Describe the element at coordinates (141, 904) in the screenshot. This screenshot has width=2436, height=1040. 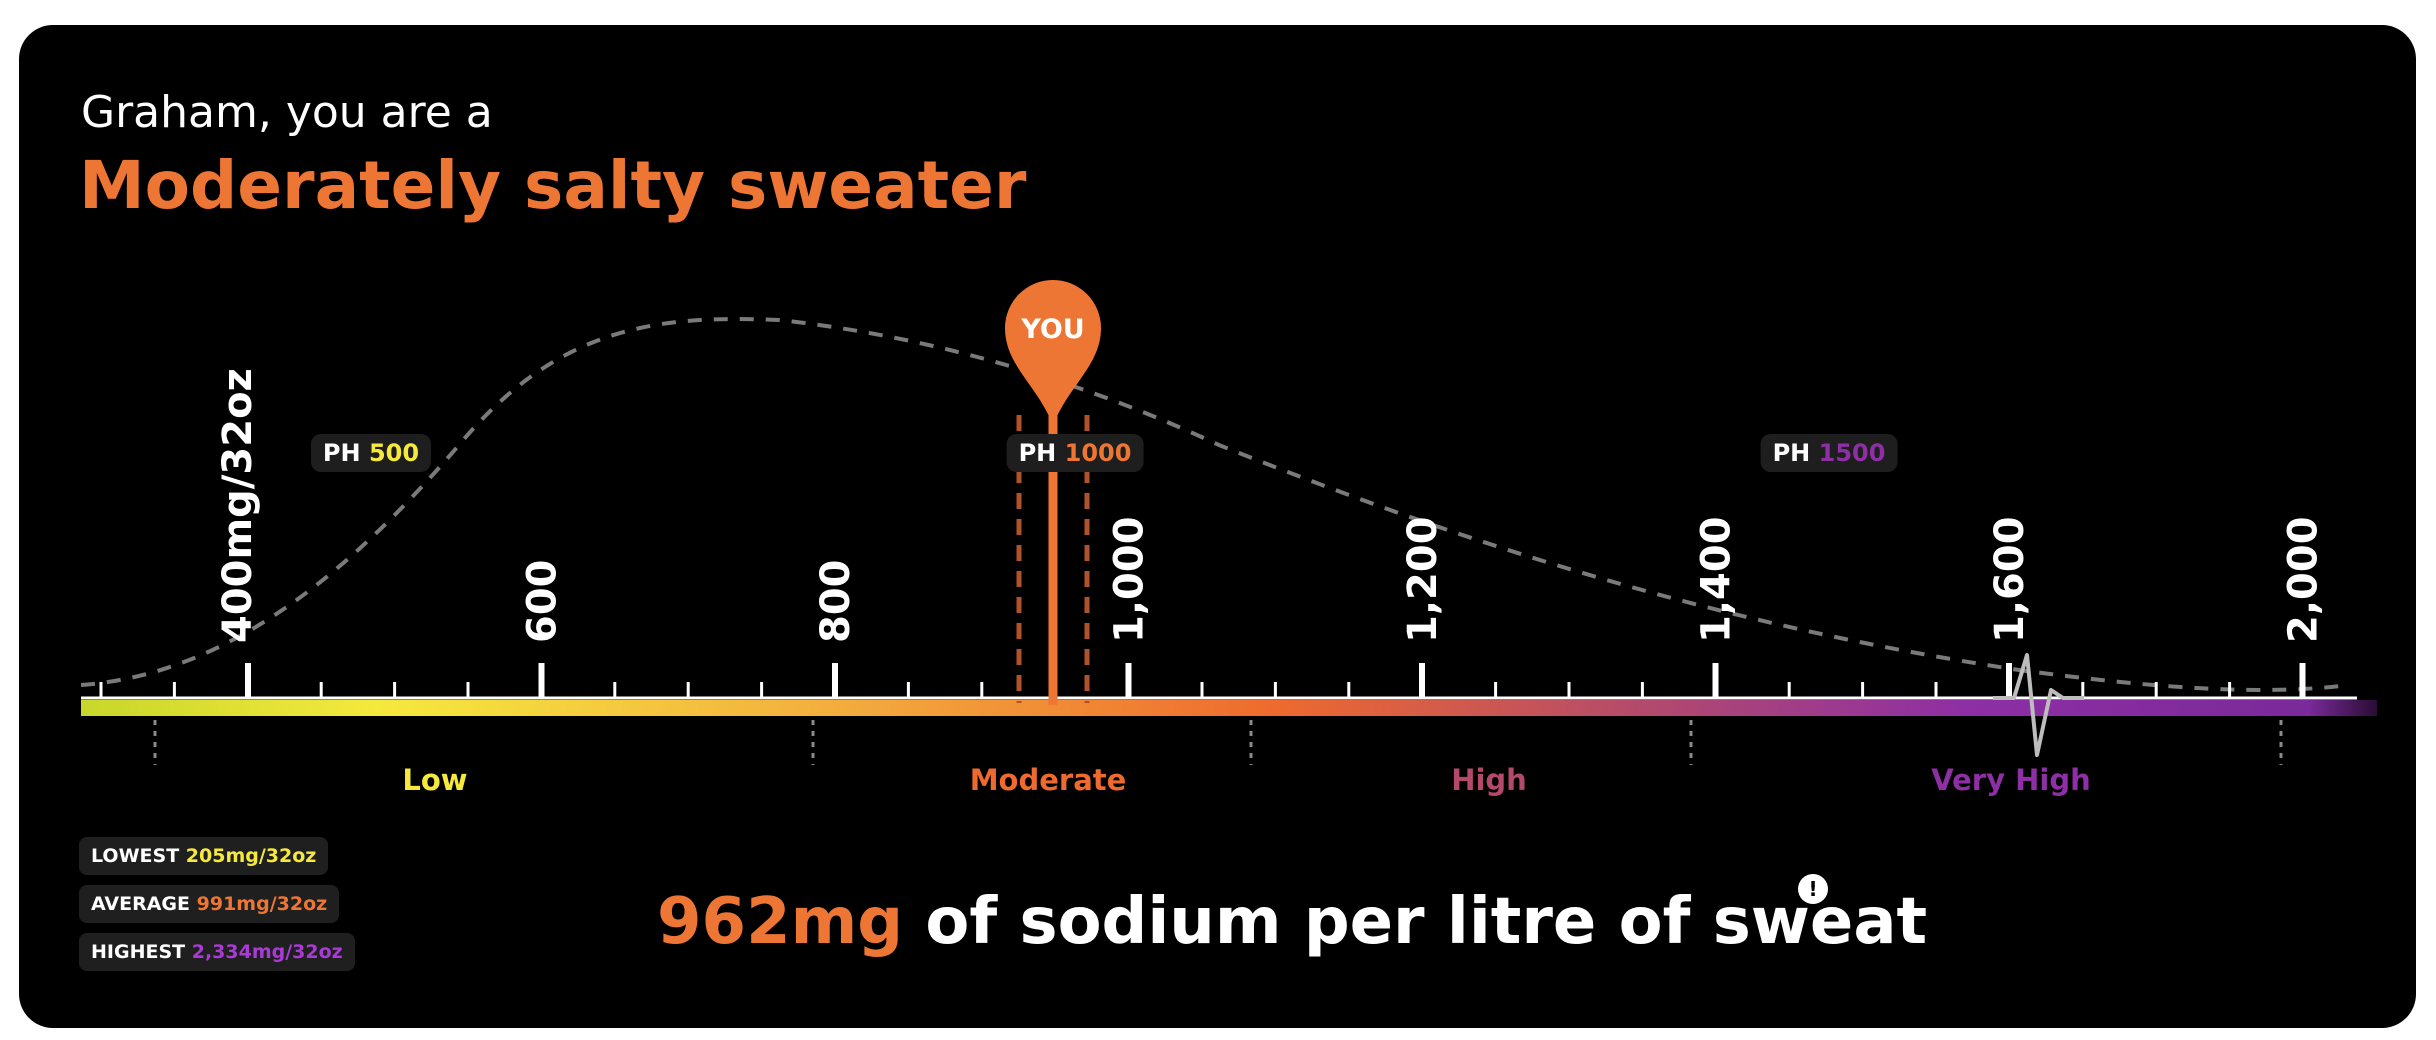
I see `stat-label: AVERAGE` at that location.